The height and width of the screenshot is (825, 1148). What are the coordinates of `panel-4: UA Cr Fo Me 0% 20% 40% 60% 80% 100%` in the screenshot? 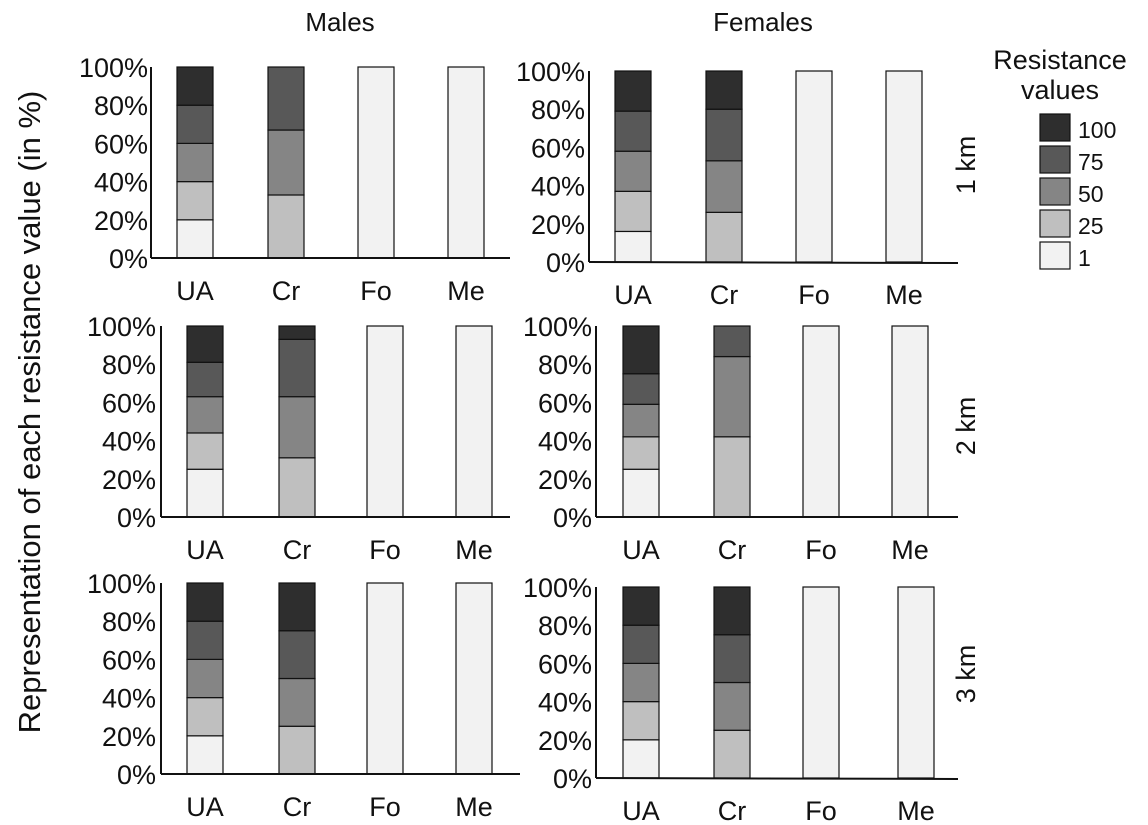 It's located at (740, 438).